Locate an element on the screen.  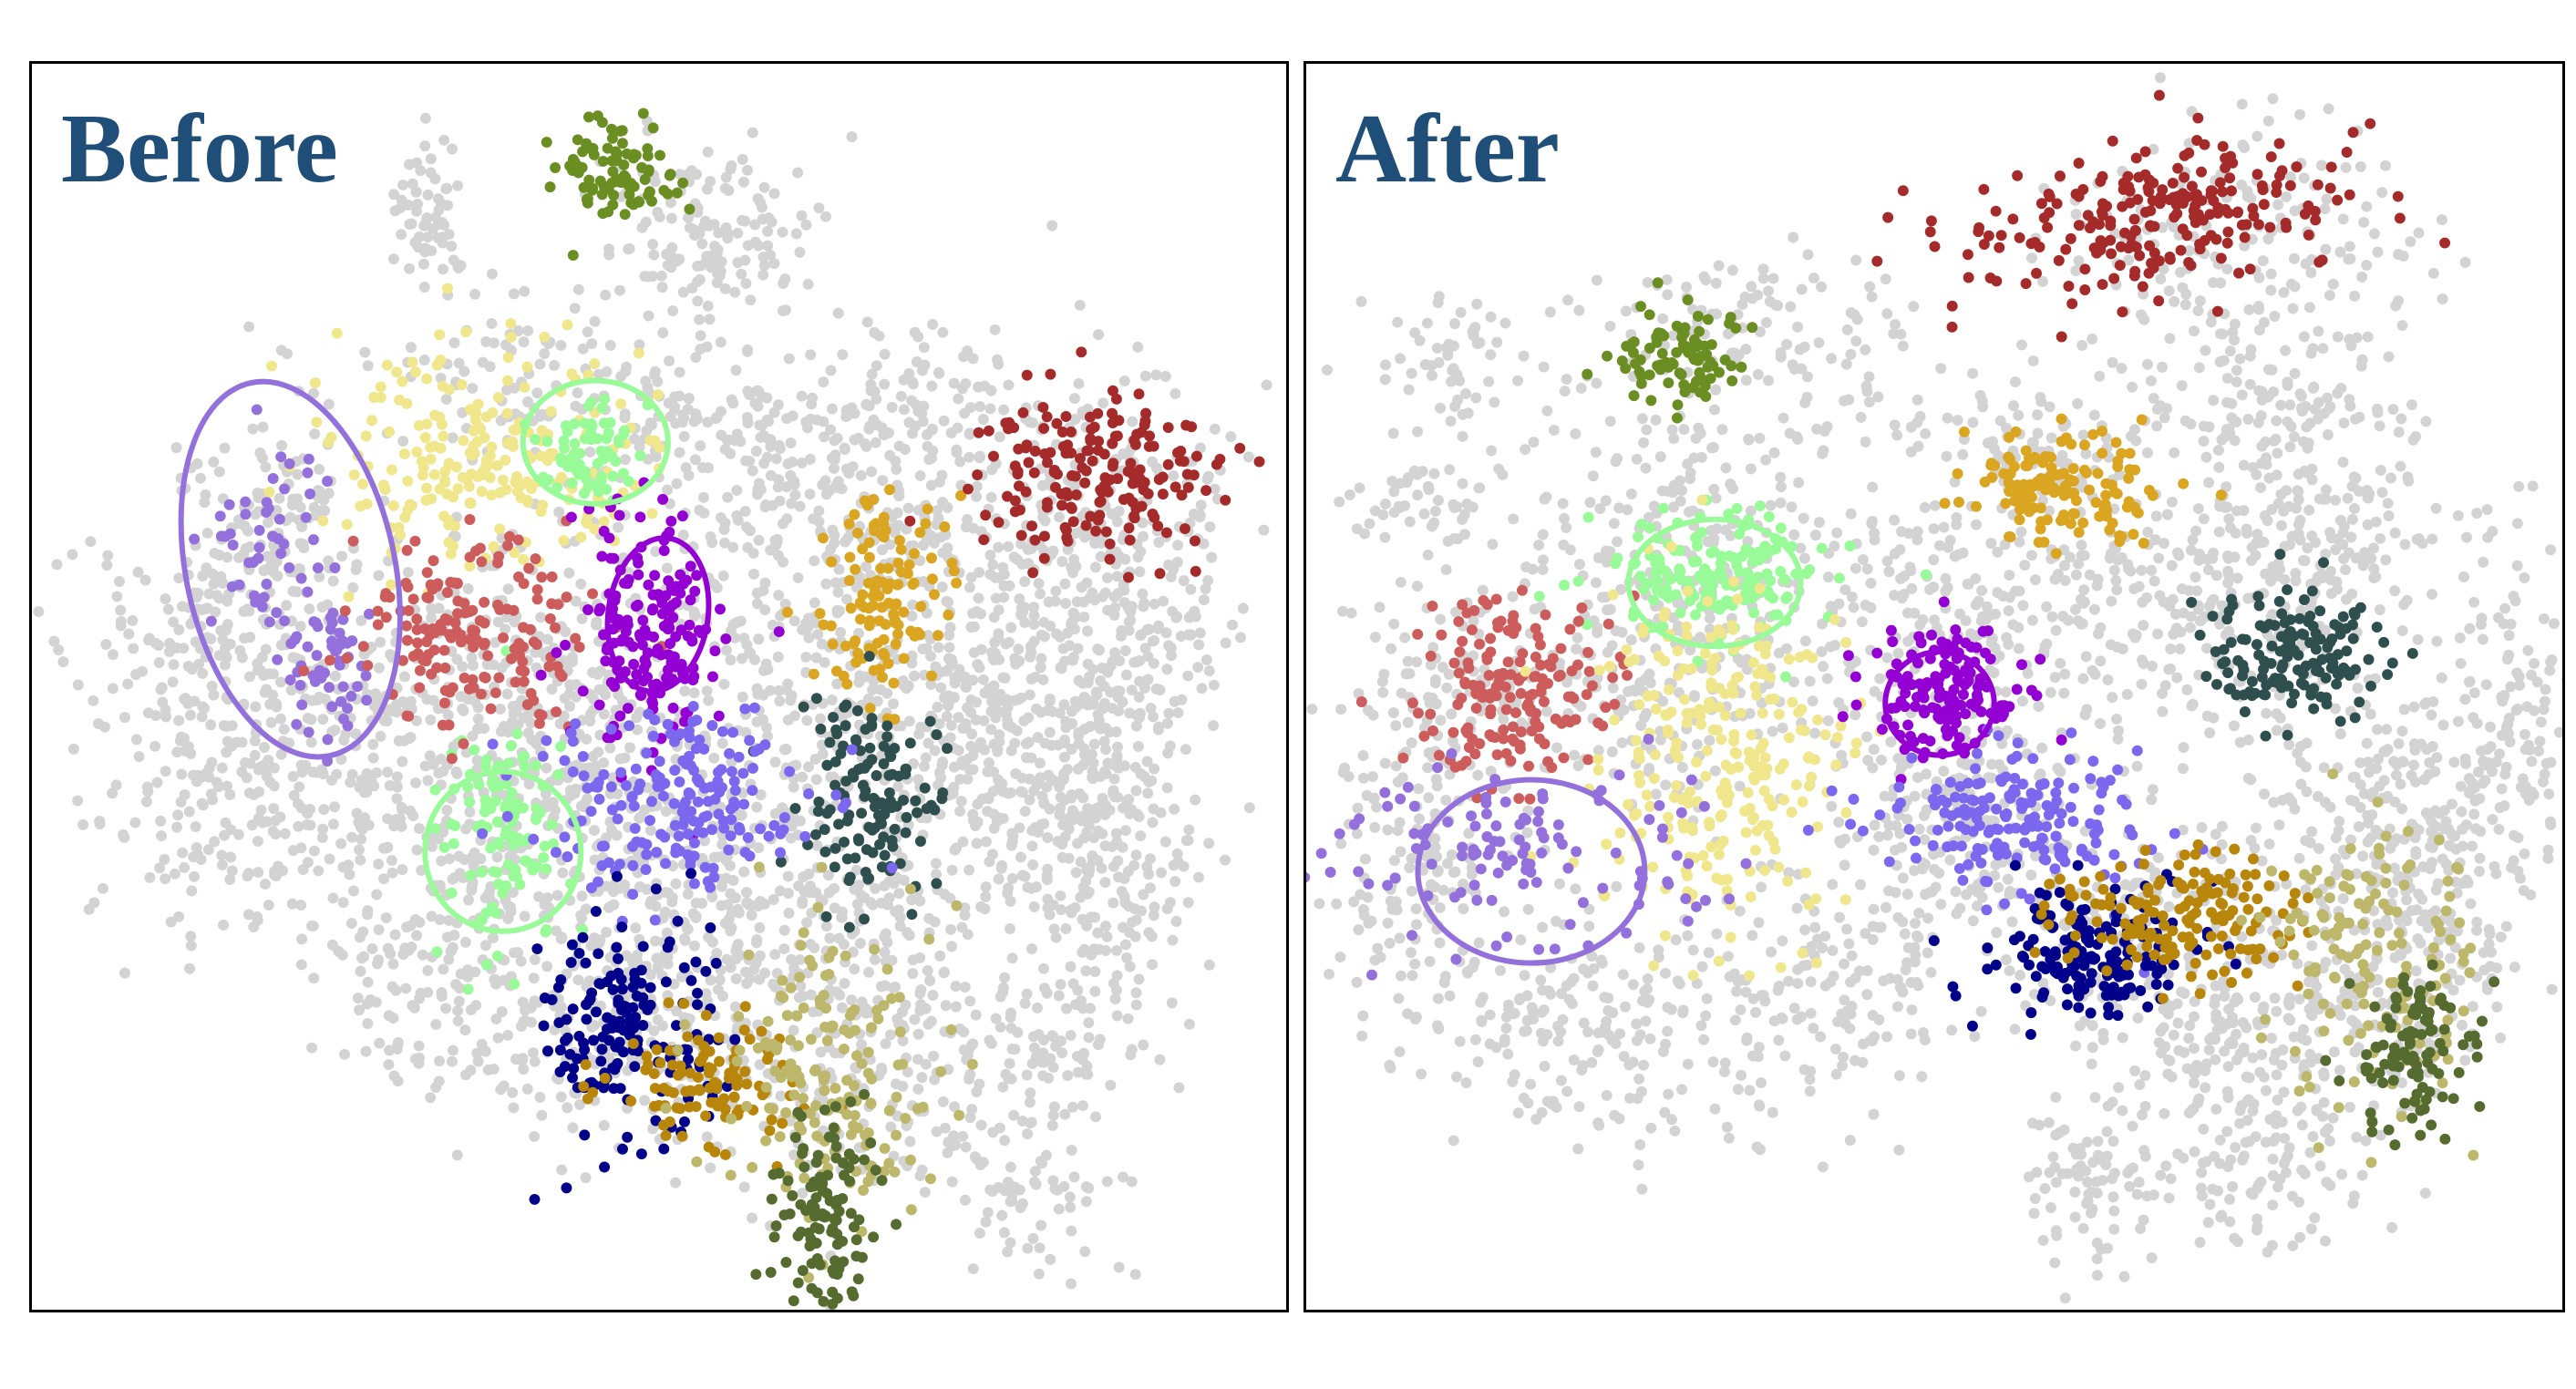
olive-drab-cluster-point is located at coordinates (677, 193).